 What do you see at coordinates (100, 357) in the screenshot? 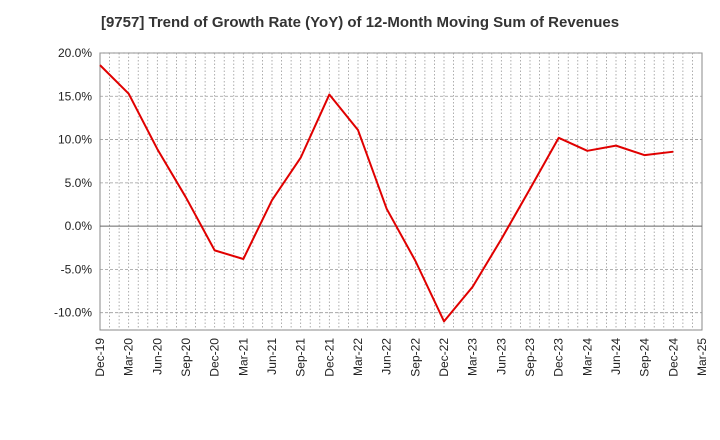
I see `x-tick-label: Dec-19` at bounding box center [100, 357].